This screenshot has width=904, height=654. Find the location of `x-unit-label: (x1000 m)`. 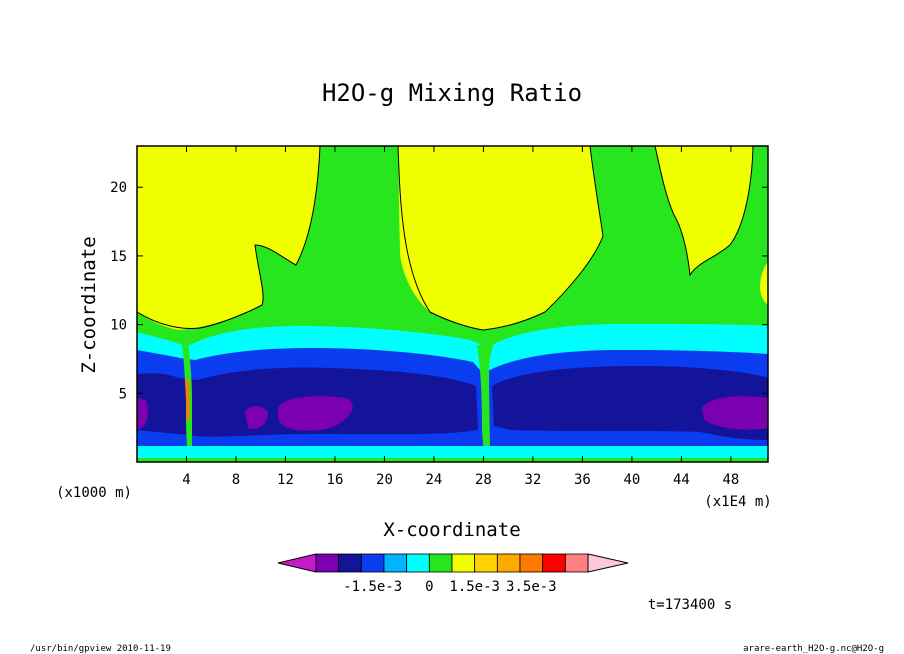

x-unit-label: (x1000 m) is located at coordinates (94, 493).